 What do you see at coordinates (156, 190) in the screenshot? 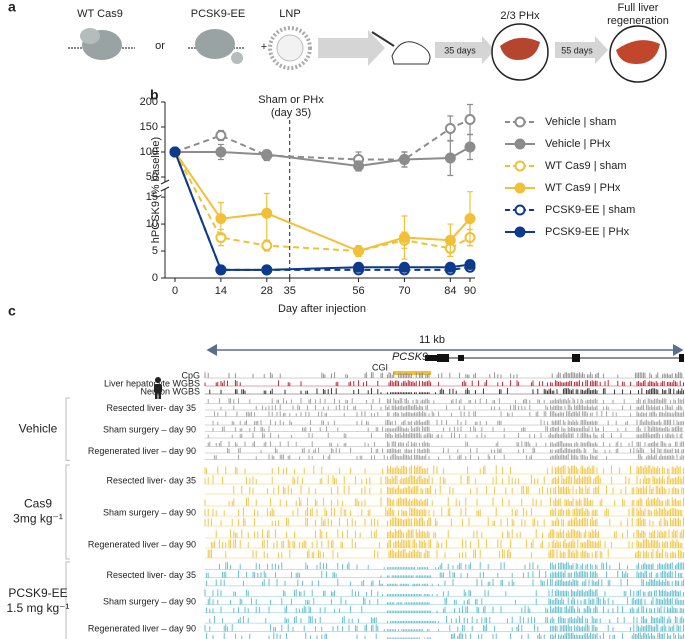
I see `y-axis-label: hPCSK9 (% baseline)` at bounding box center [156, 190].